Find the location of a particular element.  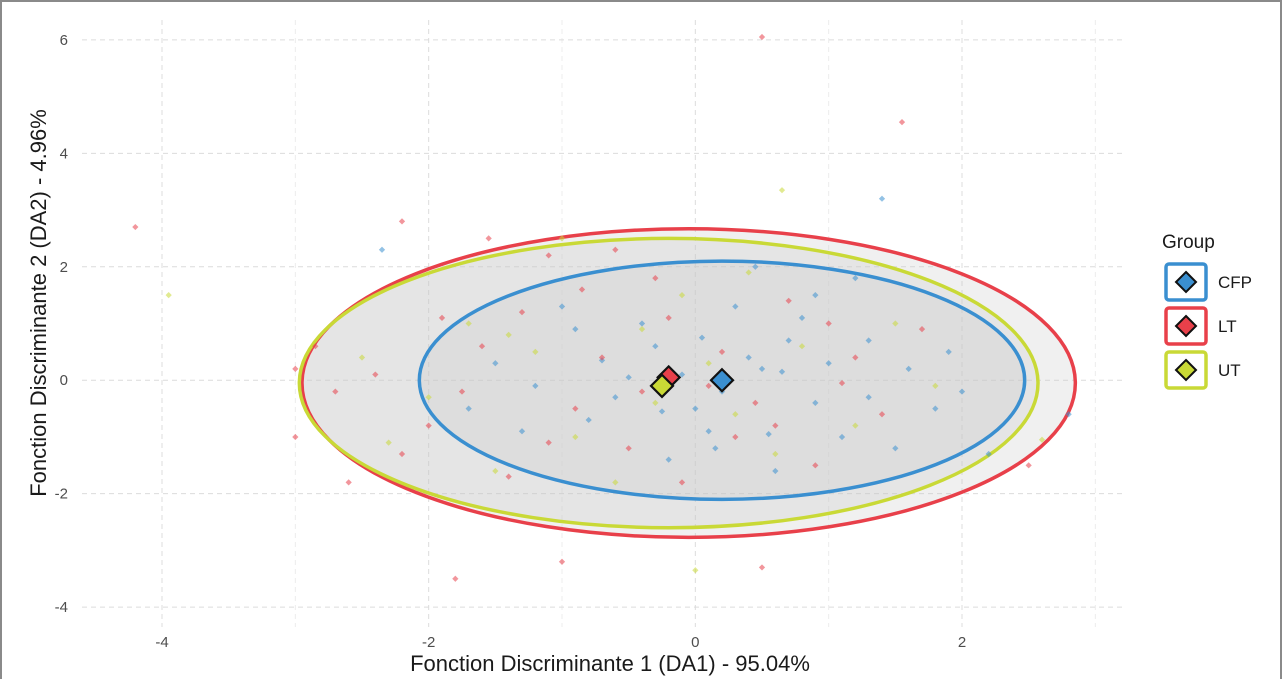

legend-diamond-cfp is located at coordinates (1186, 282).